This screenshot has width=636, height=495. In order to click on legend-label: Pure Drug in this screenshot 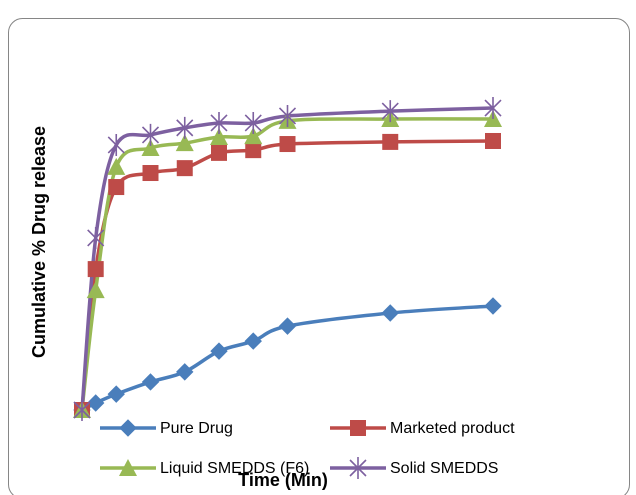, I will do `click(196, 428)`.